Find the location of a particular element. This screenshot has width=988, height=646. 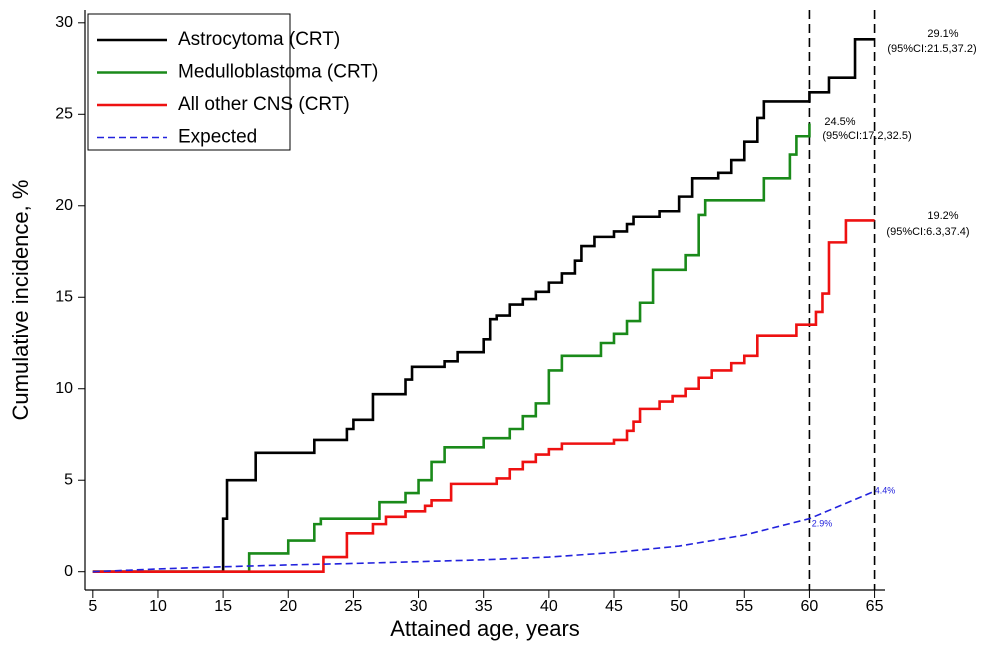

legend-box is located at coordinates (189, 82).